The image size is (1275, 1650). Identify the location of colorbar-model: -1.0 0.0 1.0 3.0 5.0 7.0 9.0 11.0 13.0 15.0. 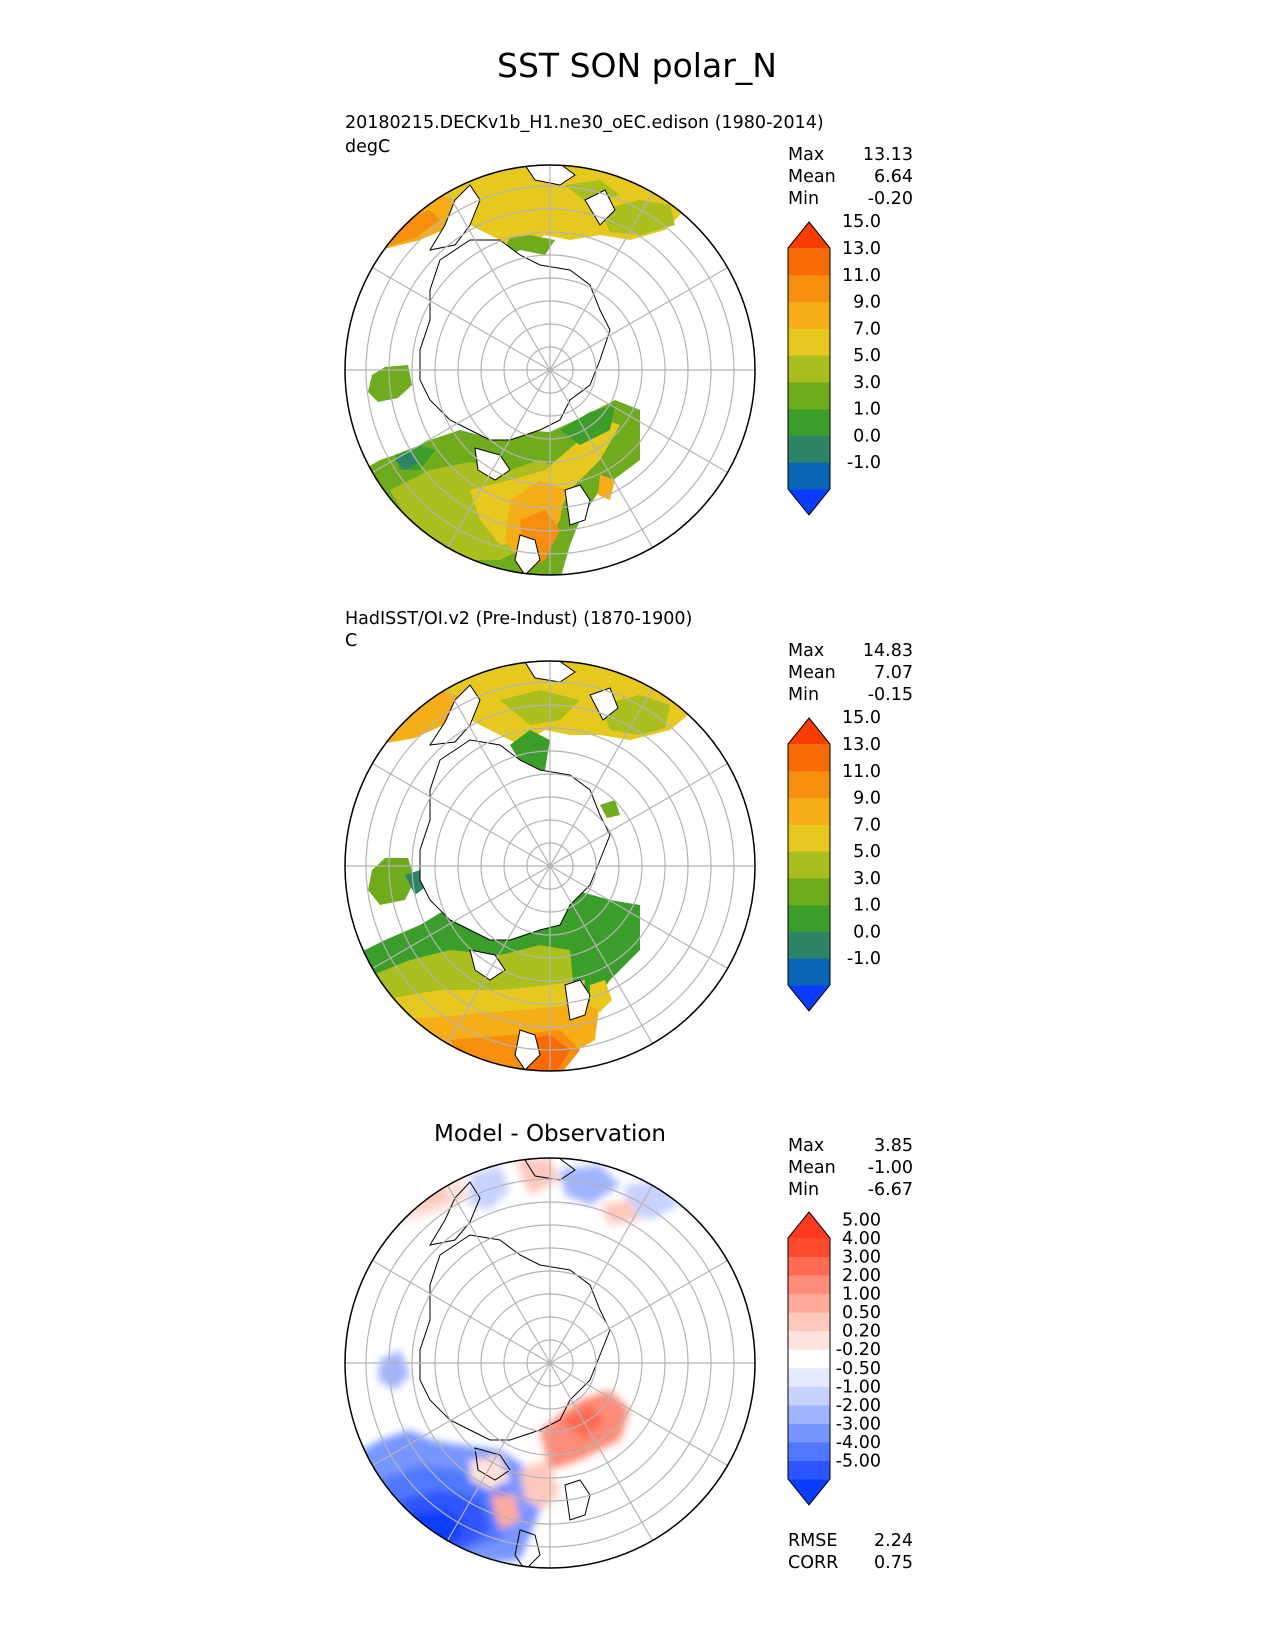
(834, 364).